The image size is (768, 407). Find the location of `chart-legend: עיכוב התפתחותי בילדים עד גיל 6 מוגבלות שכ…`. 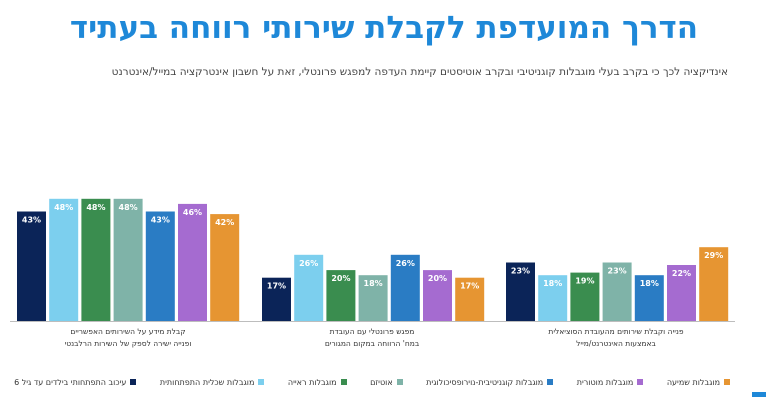

chart-legend: עיכוב התפתחותי בילדים עד גיל 6 מוגבלות שכ… is located at coordinates (372, 382).